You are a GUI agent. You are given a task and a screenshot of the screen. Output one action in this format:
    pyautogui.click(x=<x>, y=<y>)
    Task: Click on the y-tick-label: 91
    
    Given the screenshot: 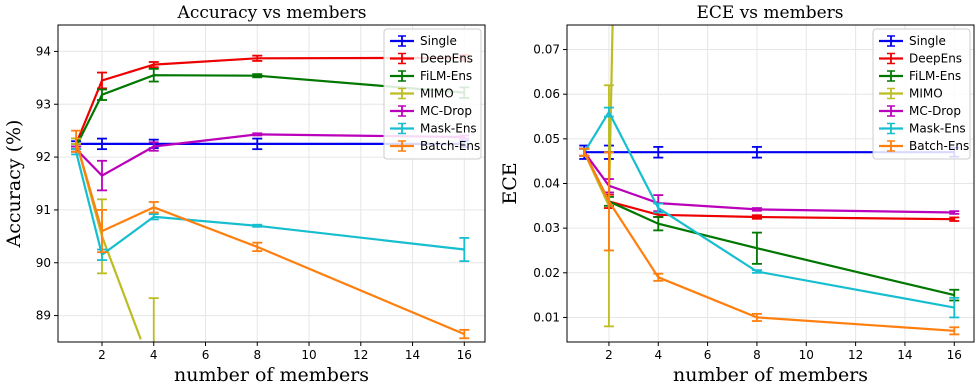 What is the action you would take?
    pyautogui.click(x=43, y=210)
    